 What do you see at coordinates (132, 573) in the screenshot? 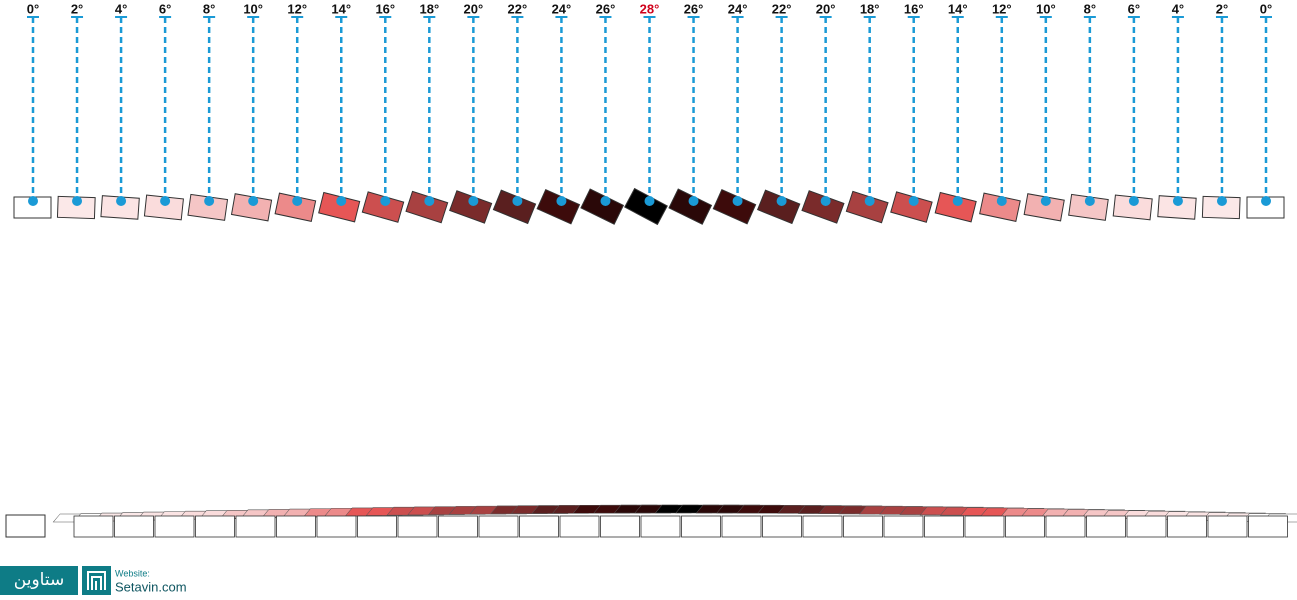
I see `website-label: Website:` at bounding box center [132, 573].